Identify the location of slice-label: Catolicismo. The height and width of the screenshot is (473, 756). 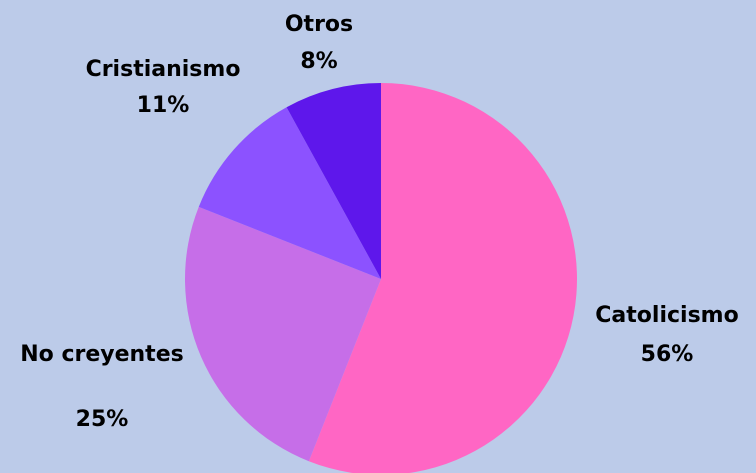
(666, 315).